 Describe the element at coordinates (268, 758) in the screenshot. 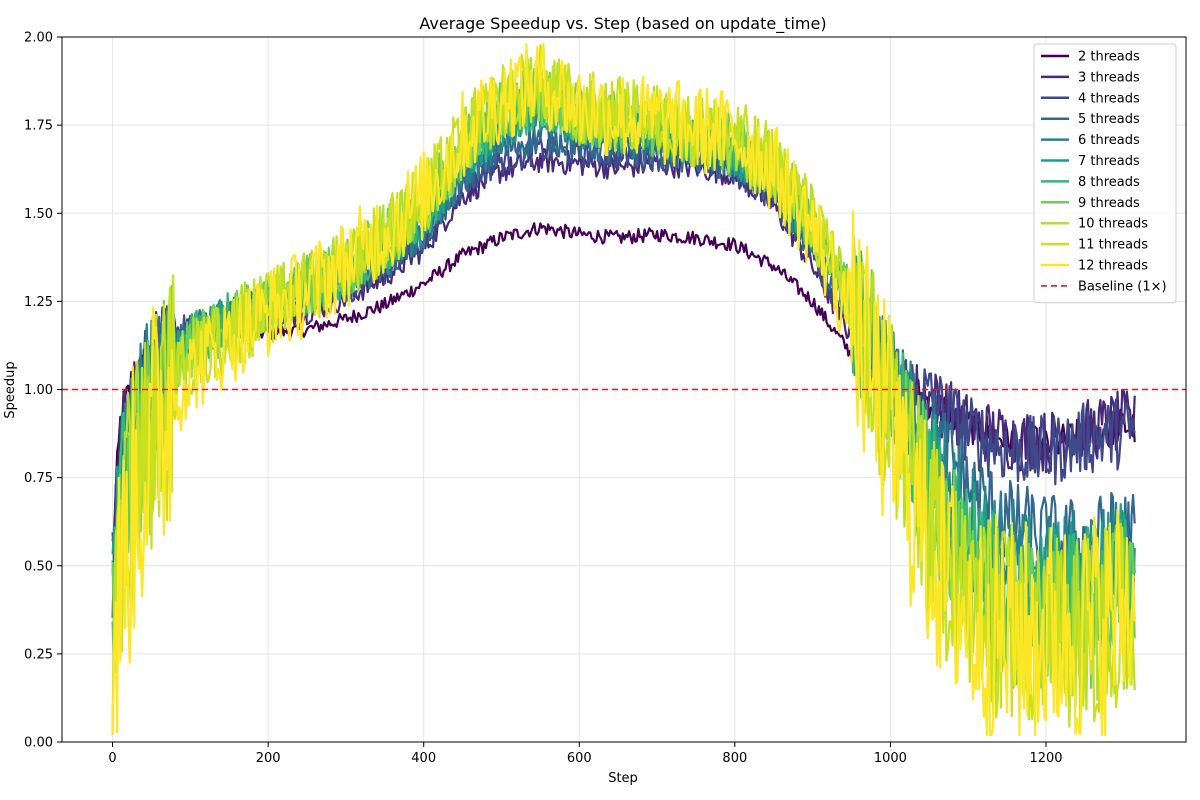

I see `x-tick-label: 200` at that location.